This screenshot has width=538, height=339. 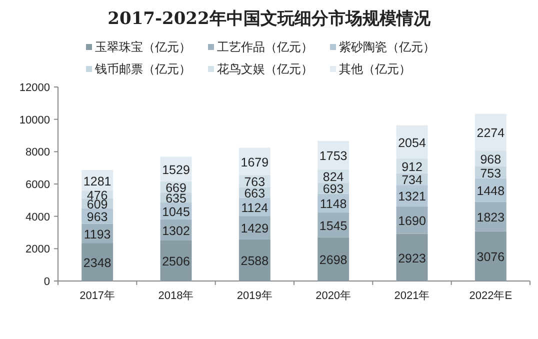 I want to click on x-tick-label: 2020年, so click(x=334, y=296).